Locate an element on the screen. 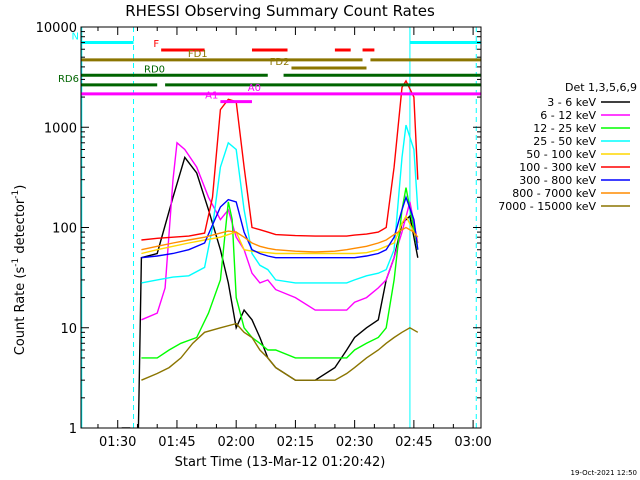  legend-entry-label: 12 - 25 keV is located at coordinates (564, 128).